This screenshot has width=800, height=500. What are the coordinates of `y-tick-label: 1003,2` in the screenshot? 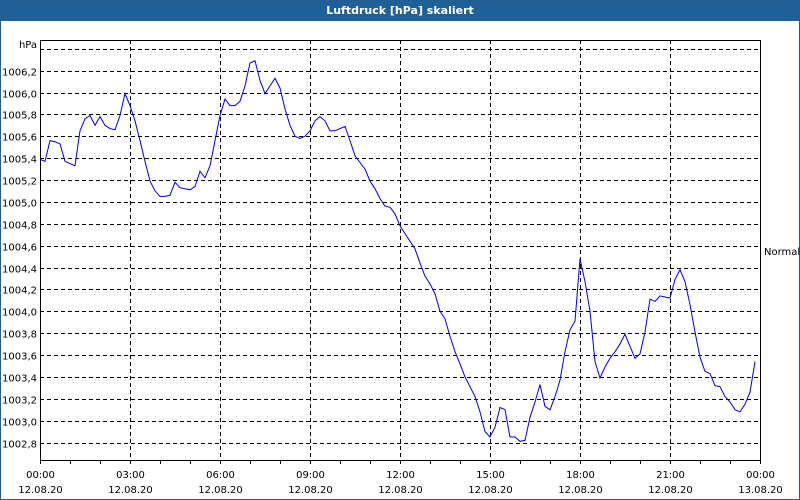 It's located at (19, 401).